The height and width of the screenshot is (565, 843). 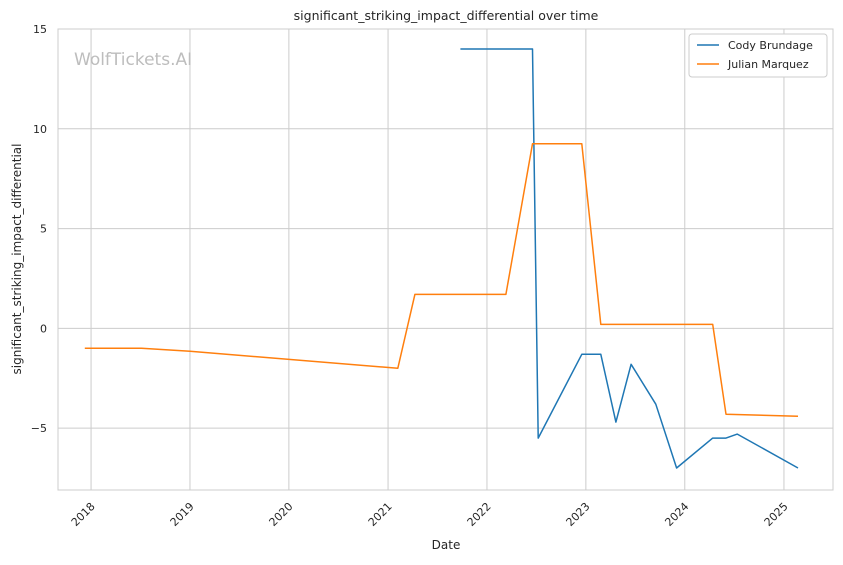 What do you see at coordinates (578, 514) in the screenshot?
I see `x-tick-label: 2023` at bounding box center [578, 514].